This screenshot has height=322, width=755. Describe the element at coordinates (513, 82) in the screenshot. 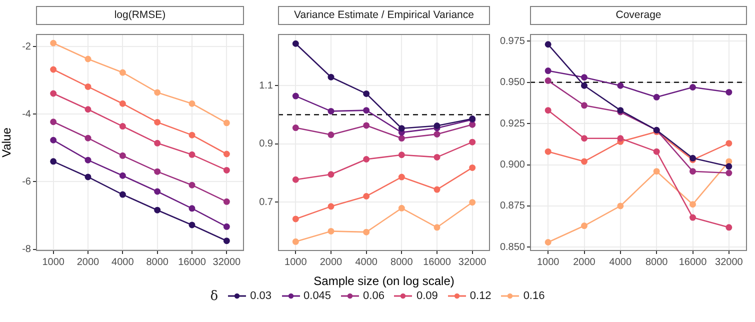

I see `y-tick-label: 0.950` at that location.